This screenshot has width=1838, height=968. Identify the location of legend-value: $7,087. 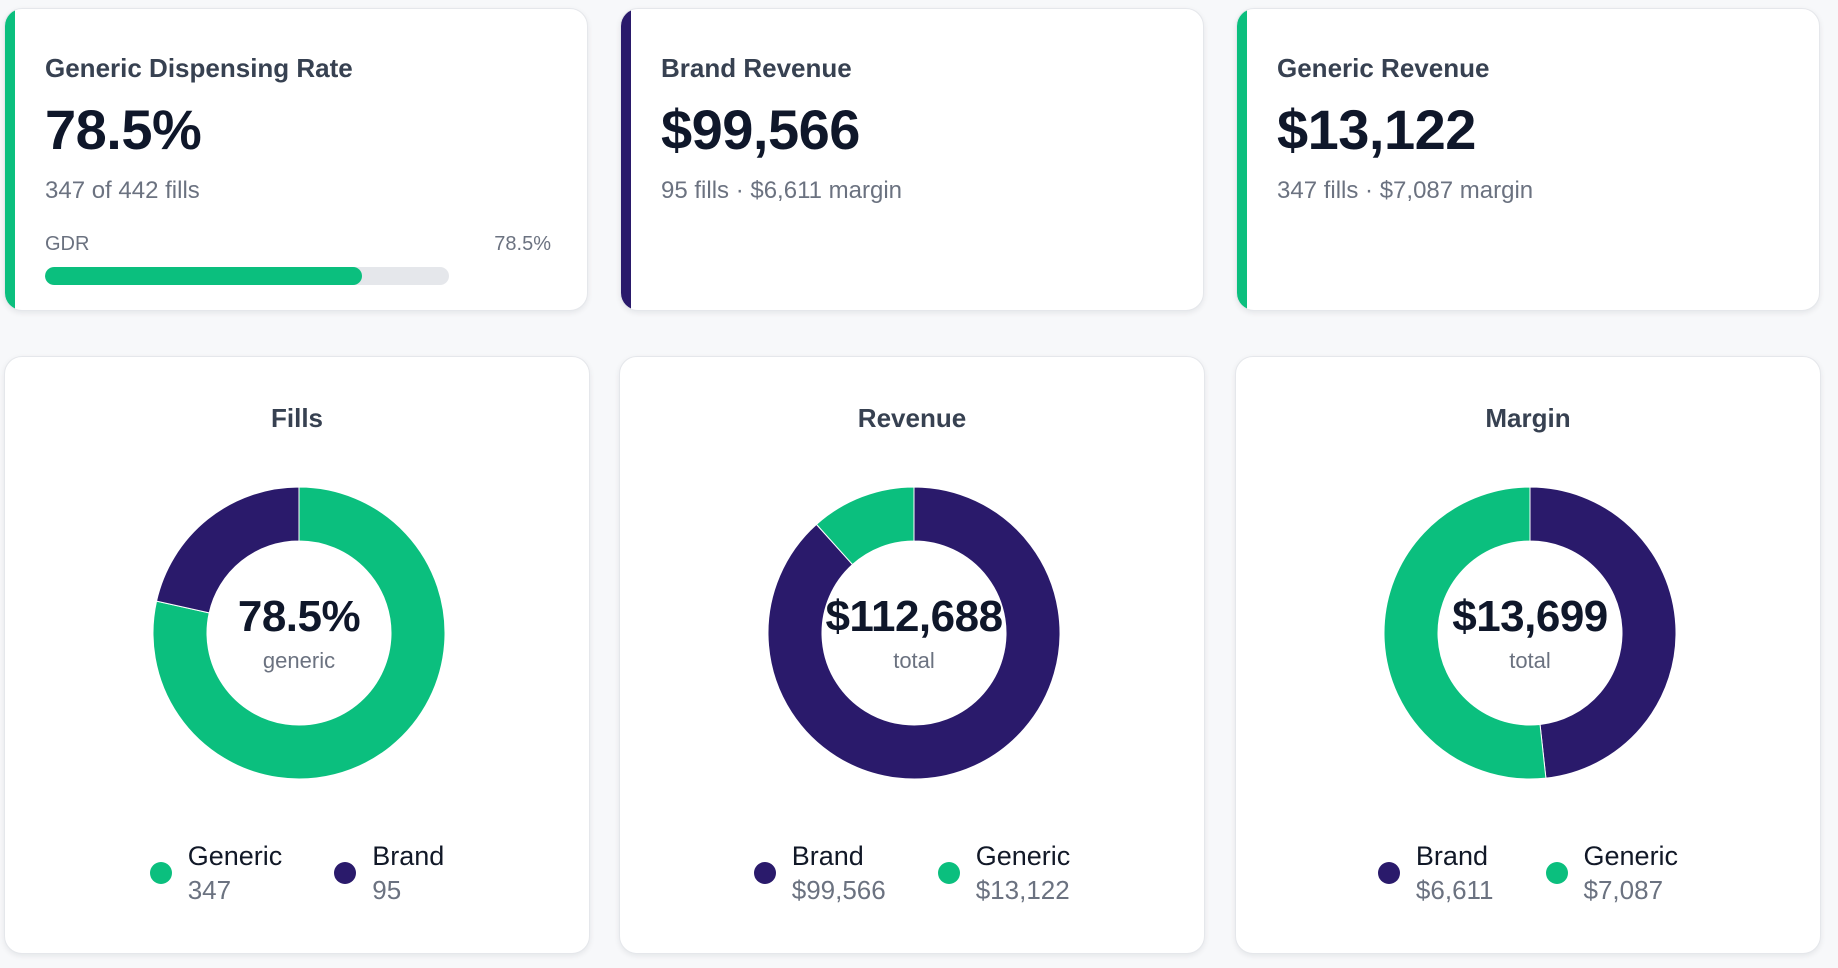
(1623, 890).